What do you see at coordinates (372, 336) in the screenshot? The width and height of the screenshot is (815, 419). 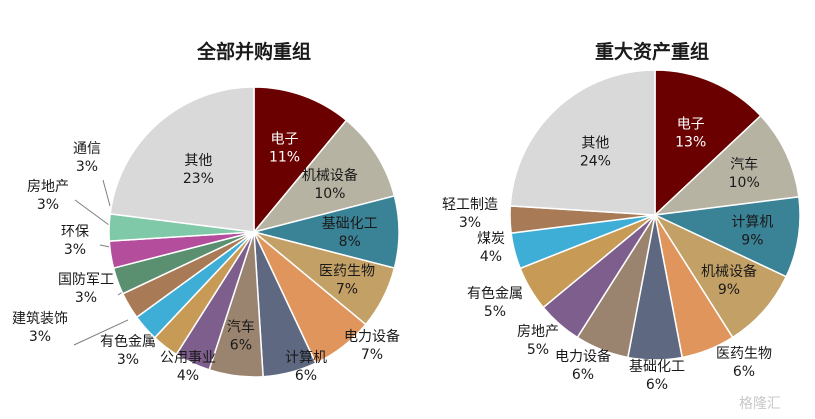 I see `pie1-slice-name-4: 电力设备` at bounding box center [372, 336].